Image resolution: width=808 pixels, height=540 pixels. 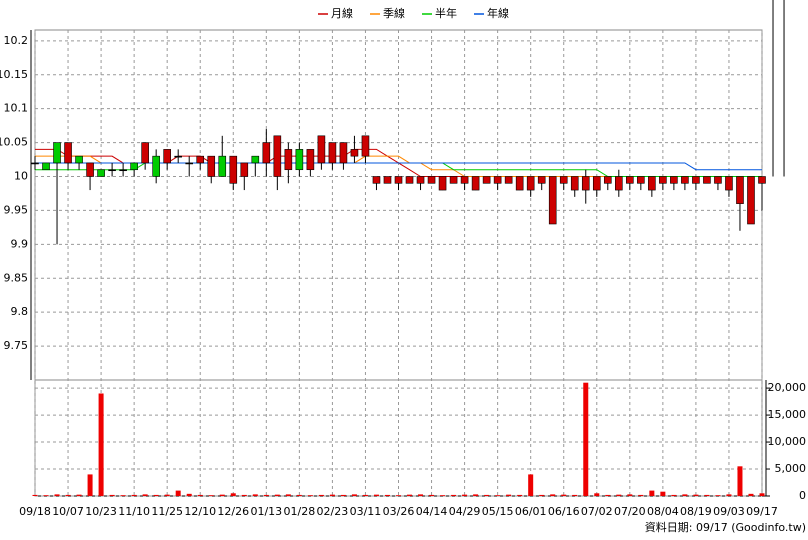 I want to click on y2-tick-label: 15,000, so click(x=787, y=414).